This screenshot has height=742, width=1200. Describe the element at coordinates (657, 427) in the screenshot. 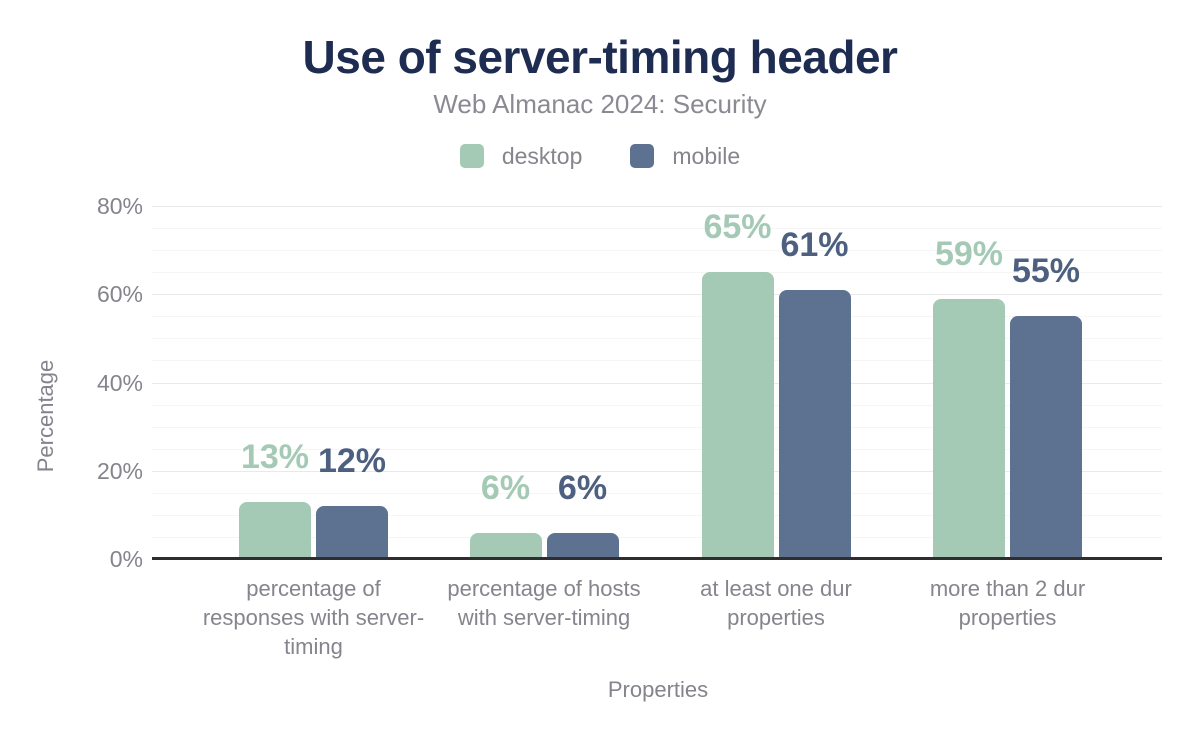

I see `gridline-minor-30pct` at that location.